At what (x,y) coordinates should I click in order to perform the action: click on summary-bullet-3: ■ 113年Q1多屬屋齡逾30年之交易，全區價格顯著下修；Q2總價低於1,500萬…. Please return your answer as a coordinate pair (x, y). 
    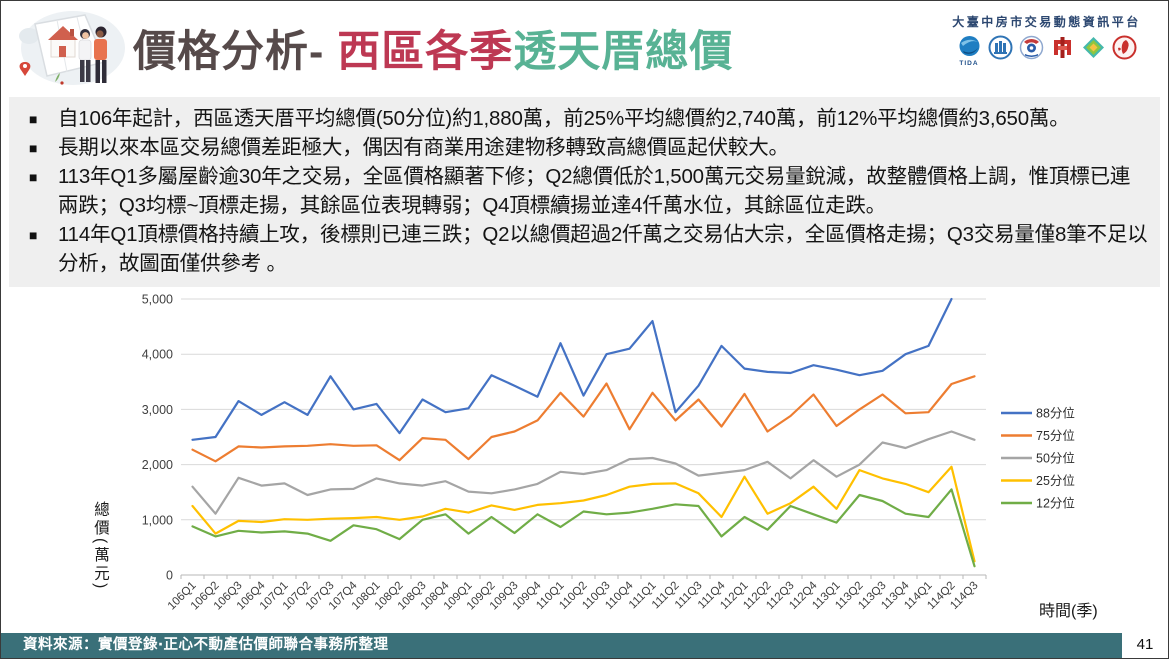
    Looking at the image, I should click on (588, 191).